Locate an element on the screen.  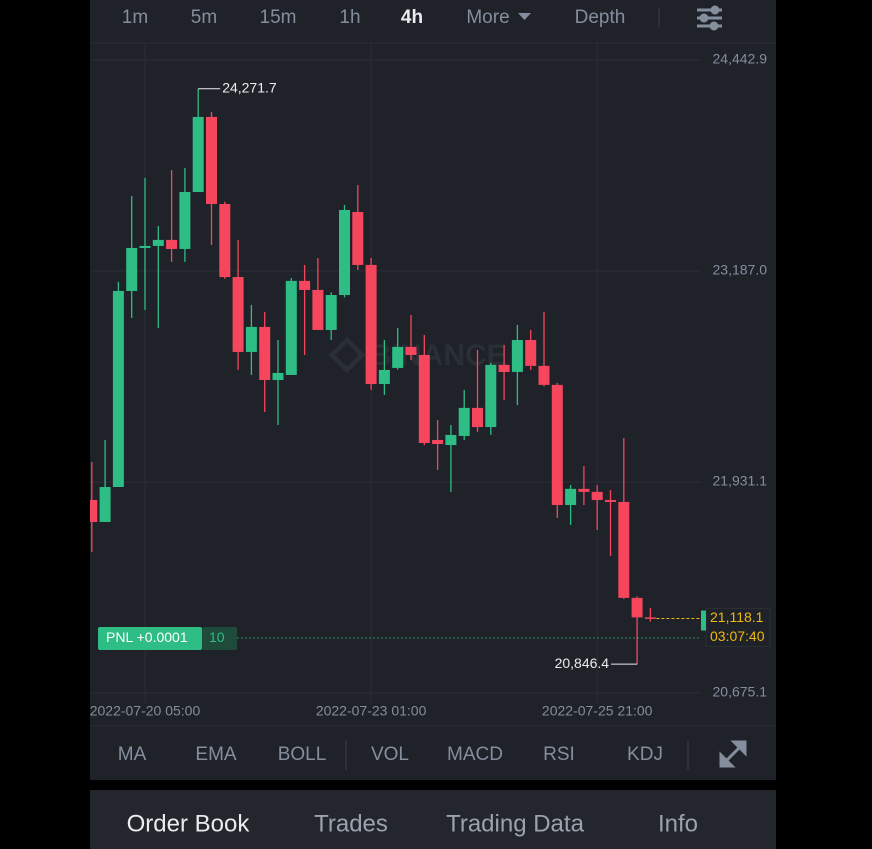
timeframe-tab: 1m is located at coordinates (135, 17).